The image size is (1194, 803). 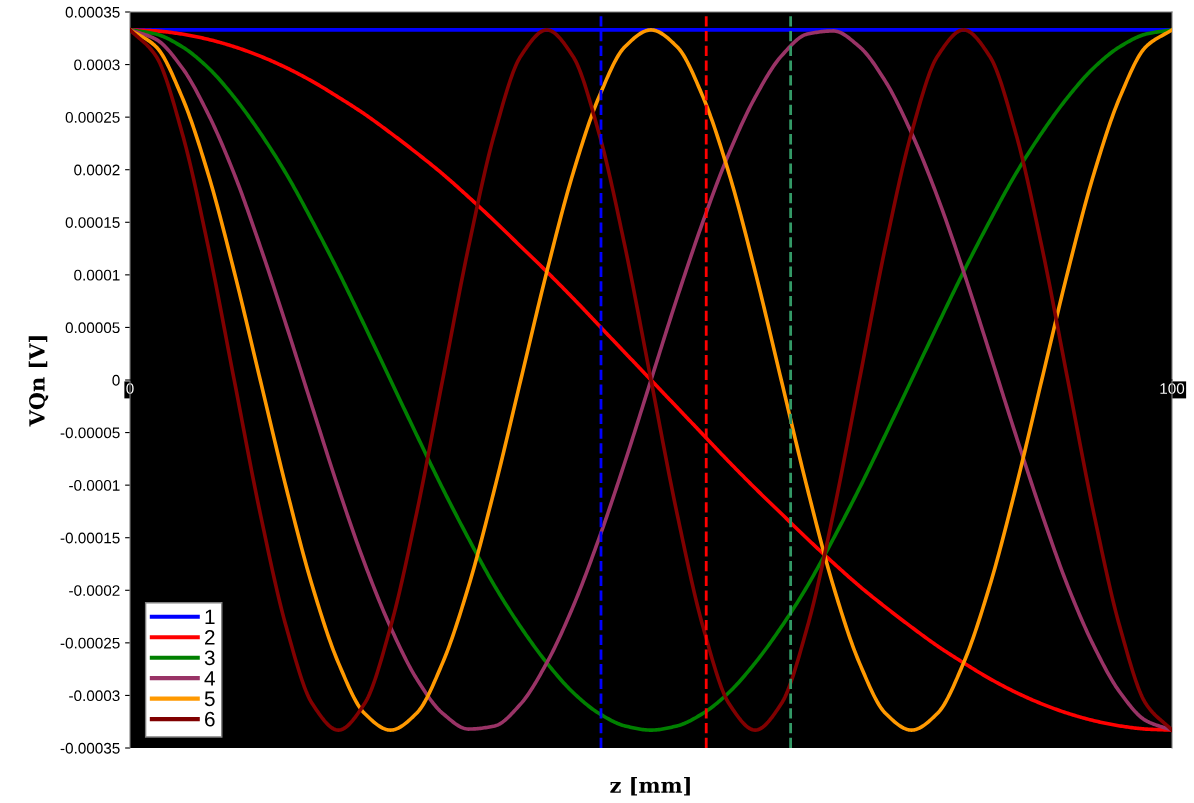 What do you see at coordinates (90, 748) in the screenshot?
I see `y-tick-label: -0.00035` at bounding box center [90, 748].